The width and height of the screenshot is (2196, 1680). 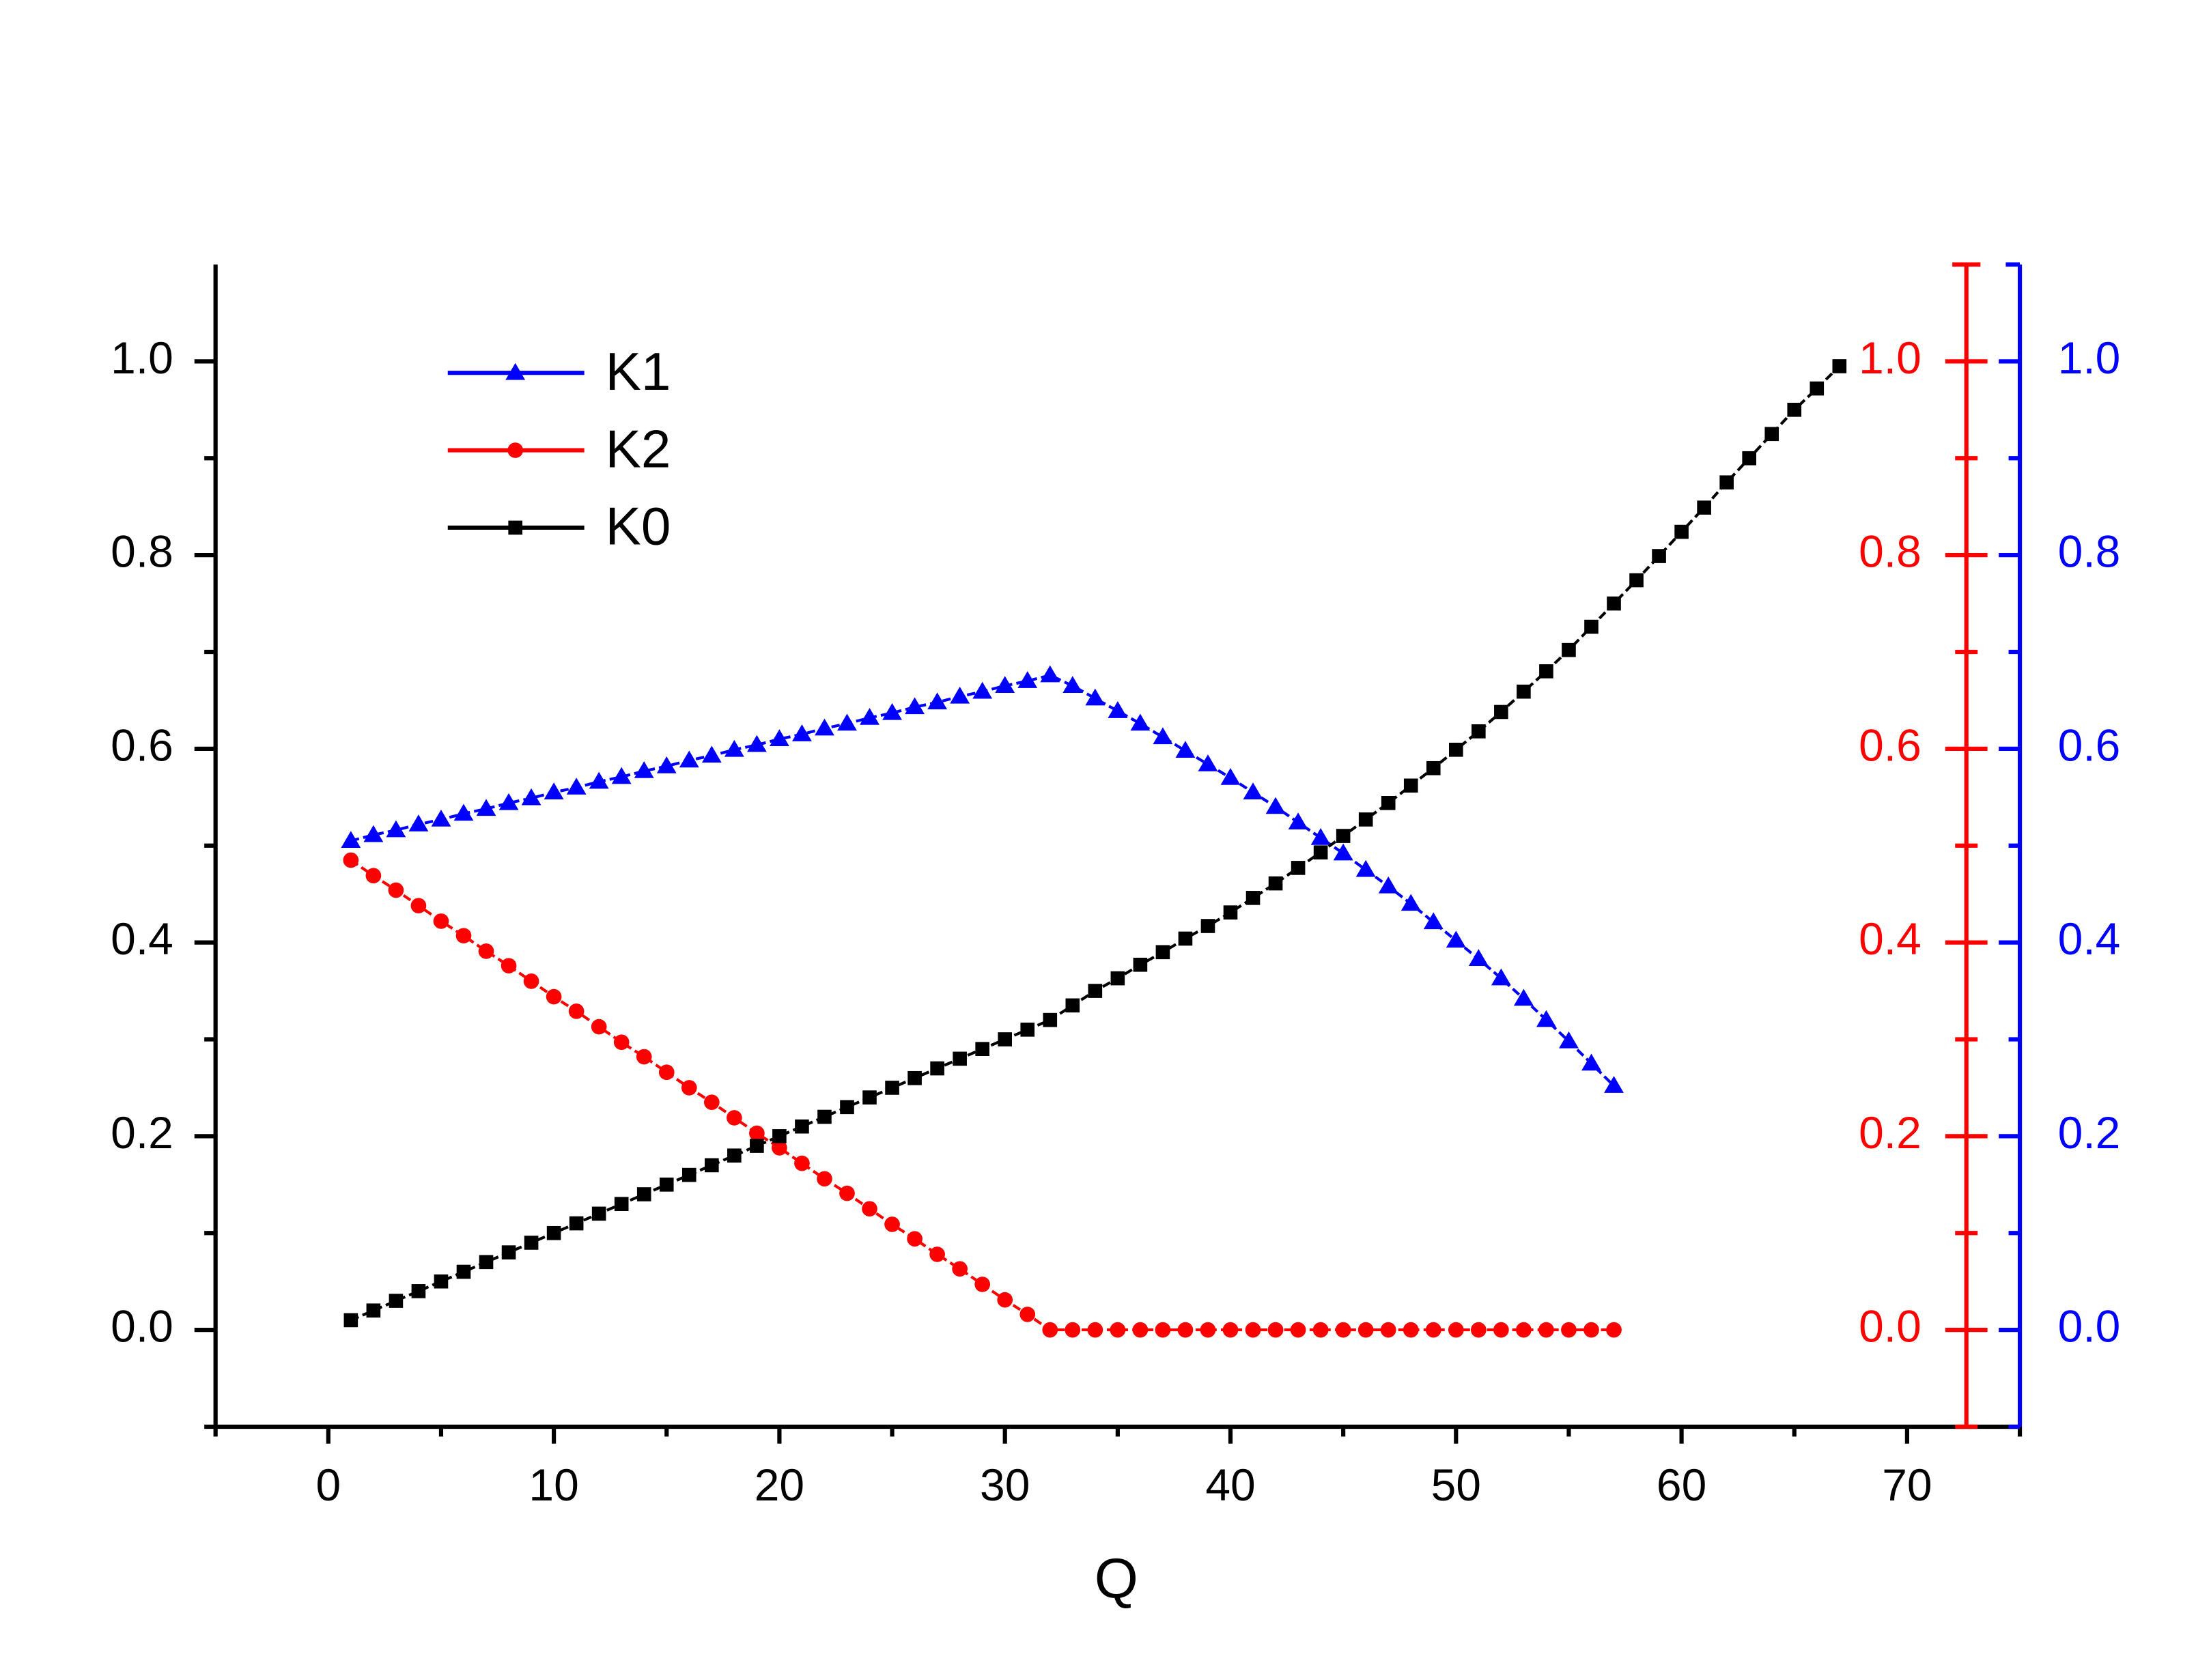 I want to click on y3-tick-label: 1.0, so click(x=2089, y=357).